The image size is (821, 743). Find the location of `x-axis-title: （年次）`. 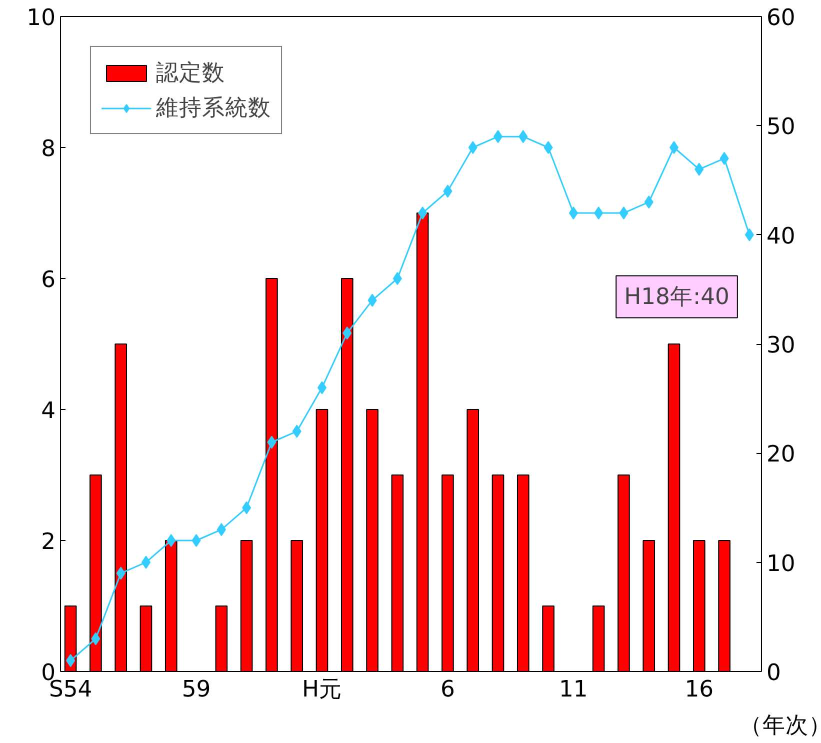

x-axis-title: （年次） is located at coordinates (780, 725).